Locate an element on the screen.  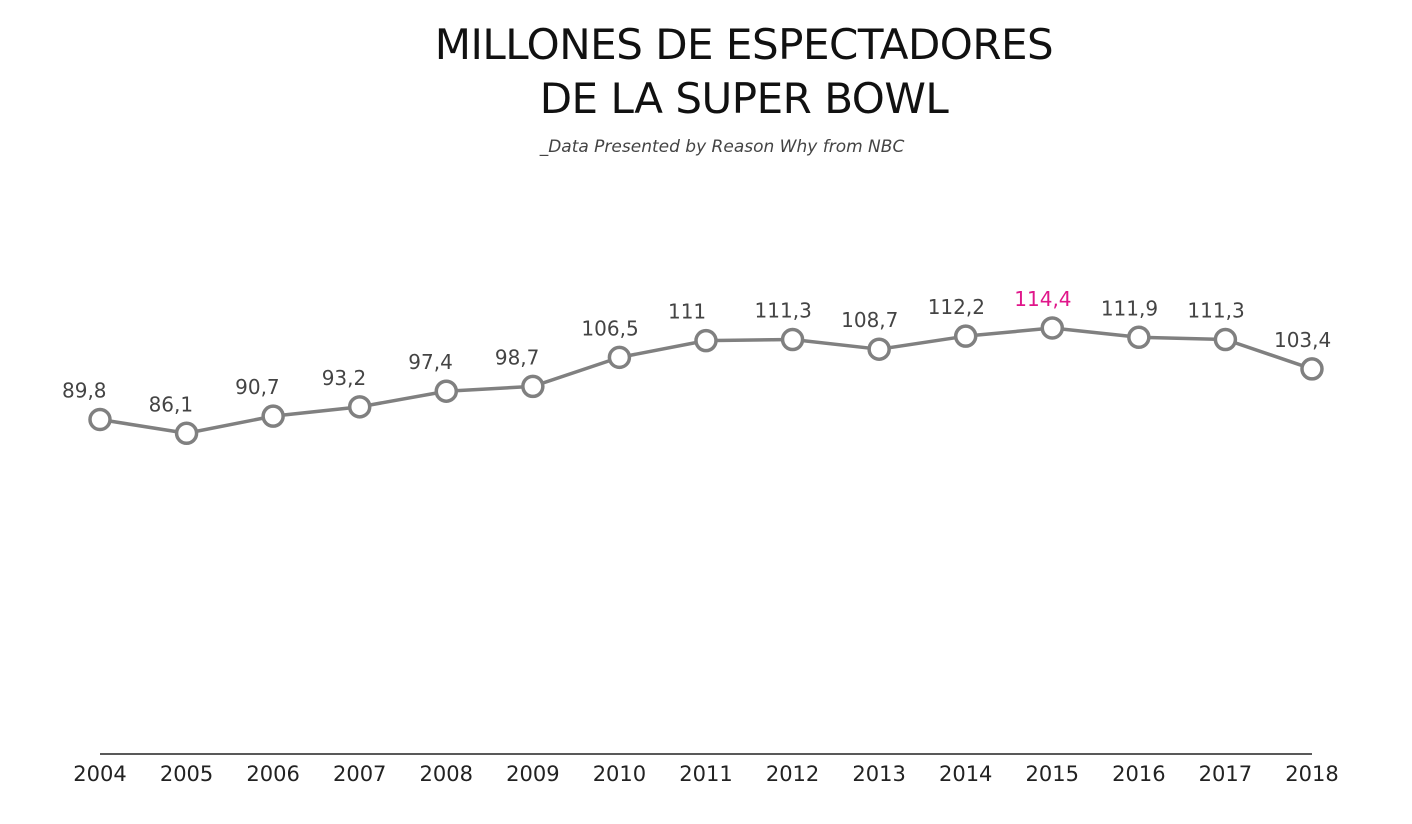
data-point-2017 is located at coordinates (1225, 339).